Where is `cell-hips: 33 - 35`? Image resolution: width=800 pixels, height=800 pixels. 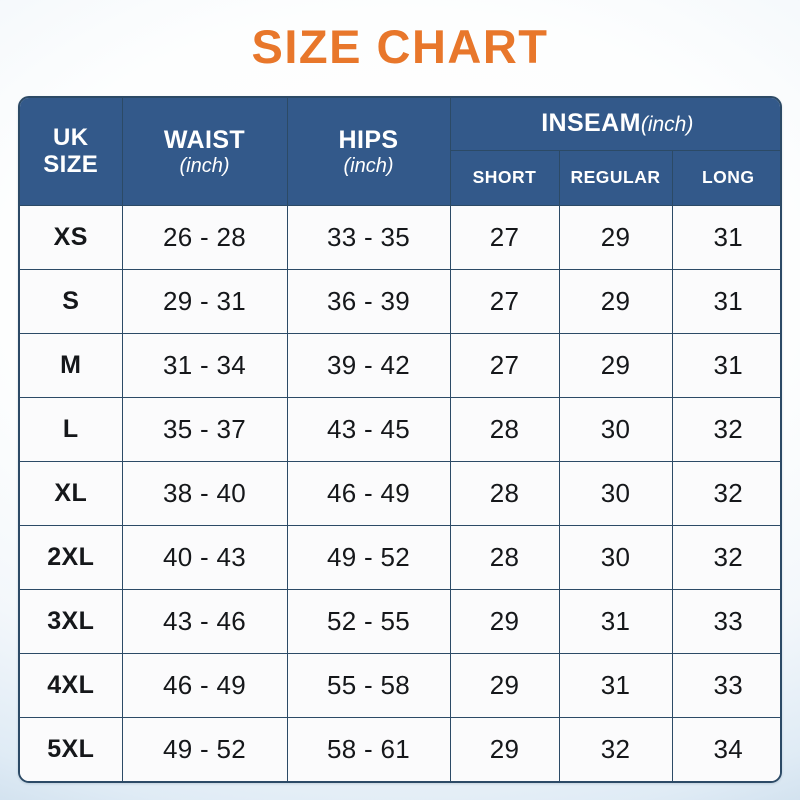 cell-hips: 33 - 35 is located at coordinates (368, 237).